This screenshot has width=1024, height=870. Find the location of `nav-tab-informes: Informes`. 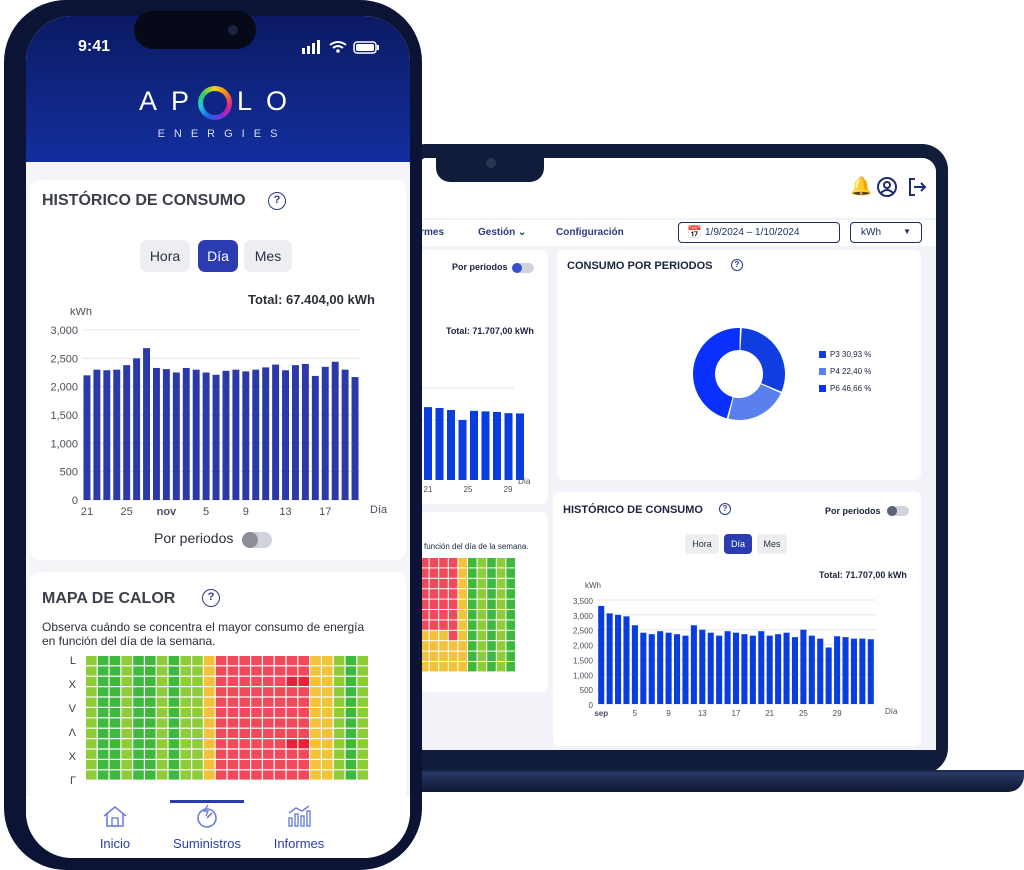

nav-tab-informes: Informes is located at coordinates (299, 827).